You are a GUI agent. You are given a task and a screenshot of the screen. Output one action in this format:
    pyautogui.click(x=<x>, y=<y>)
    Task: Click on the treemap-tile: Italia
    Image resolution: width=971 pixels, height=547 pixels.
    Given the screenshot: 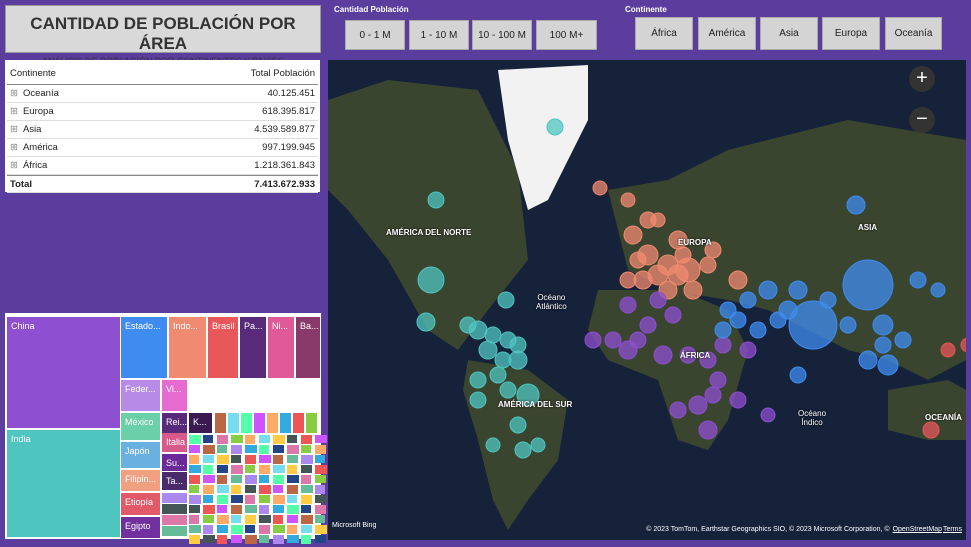 What is the action you would take?
    pyautogui.click(x=174, y=442)
    